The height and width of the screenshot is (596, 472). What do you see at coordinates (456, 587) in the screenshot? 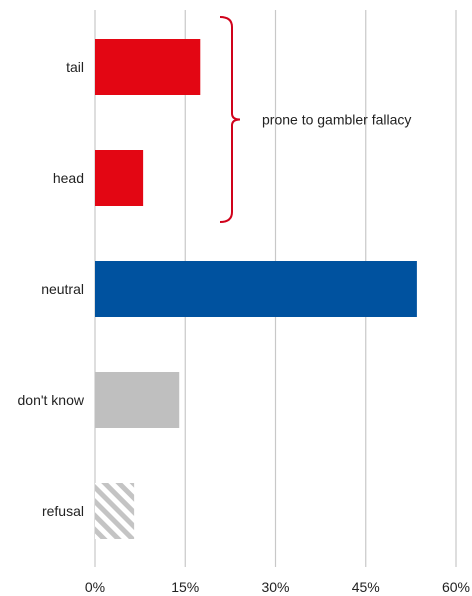
I see `x-tick-label: 60%` at bounding box center [456, 587].